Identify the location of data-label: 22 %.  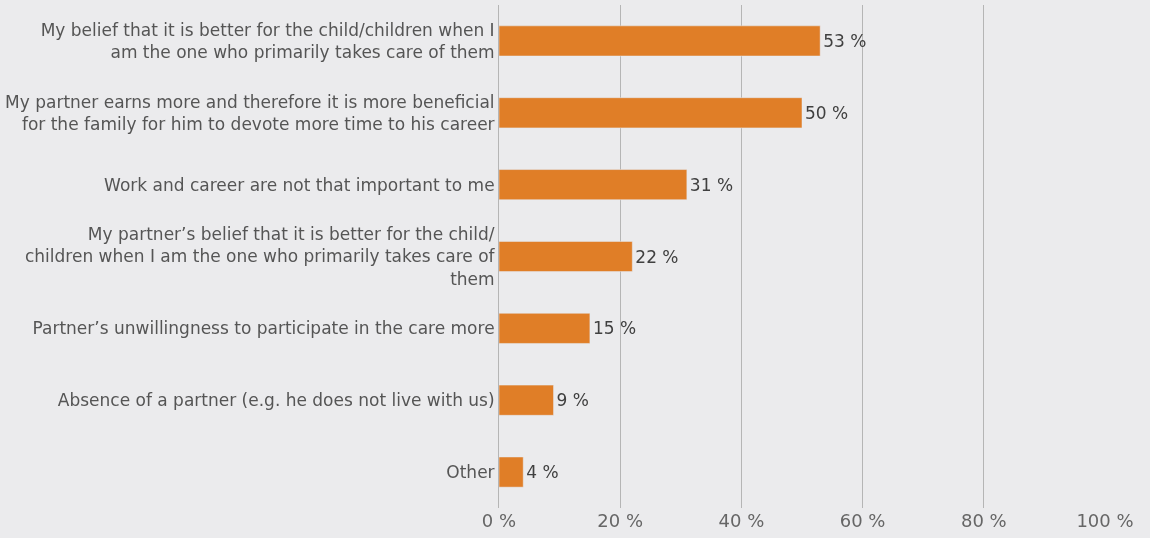
(657, 256).